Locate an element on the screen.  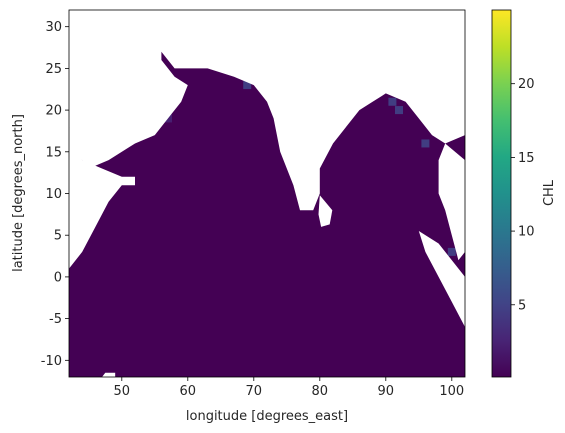
y-axis-ticks: -10 -5 0 5 10 15 20 25 30 is located at coordinates (55, 194).